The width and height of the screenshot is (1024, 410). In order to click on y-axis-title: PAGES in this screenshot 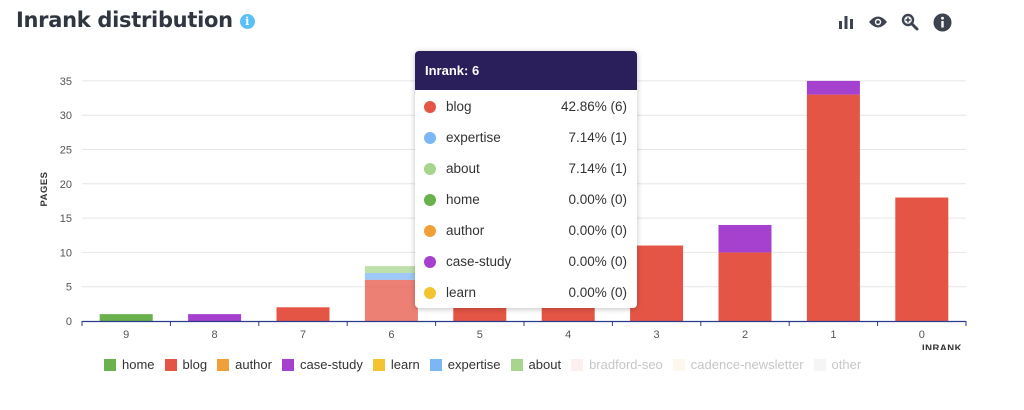, I will do `click(44, 188)`.